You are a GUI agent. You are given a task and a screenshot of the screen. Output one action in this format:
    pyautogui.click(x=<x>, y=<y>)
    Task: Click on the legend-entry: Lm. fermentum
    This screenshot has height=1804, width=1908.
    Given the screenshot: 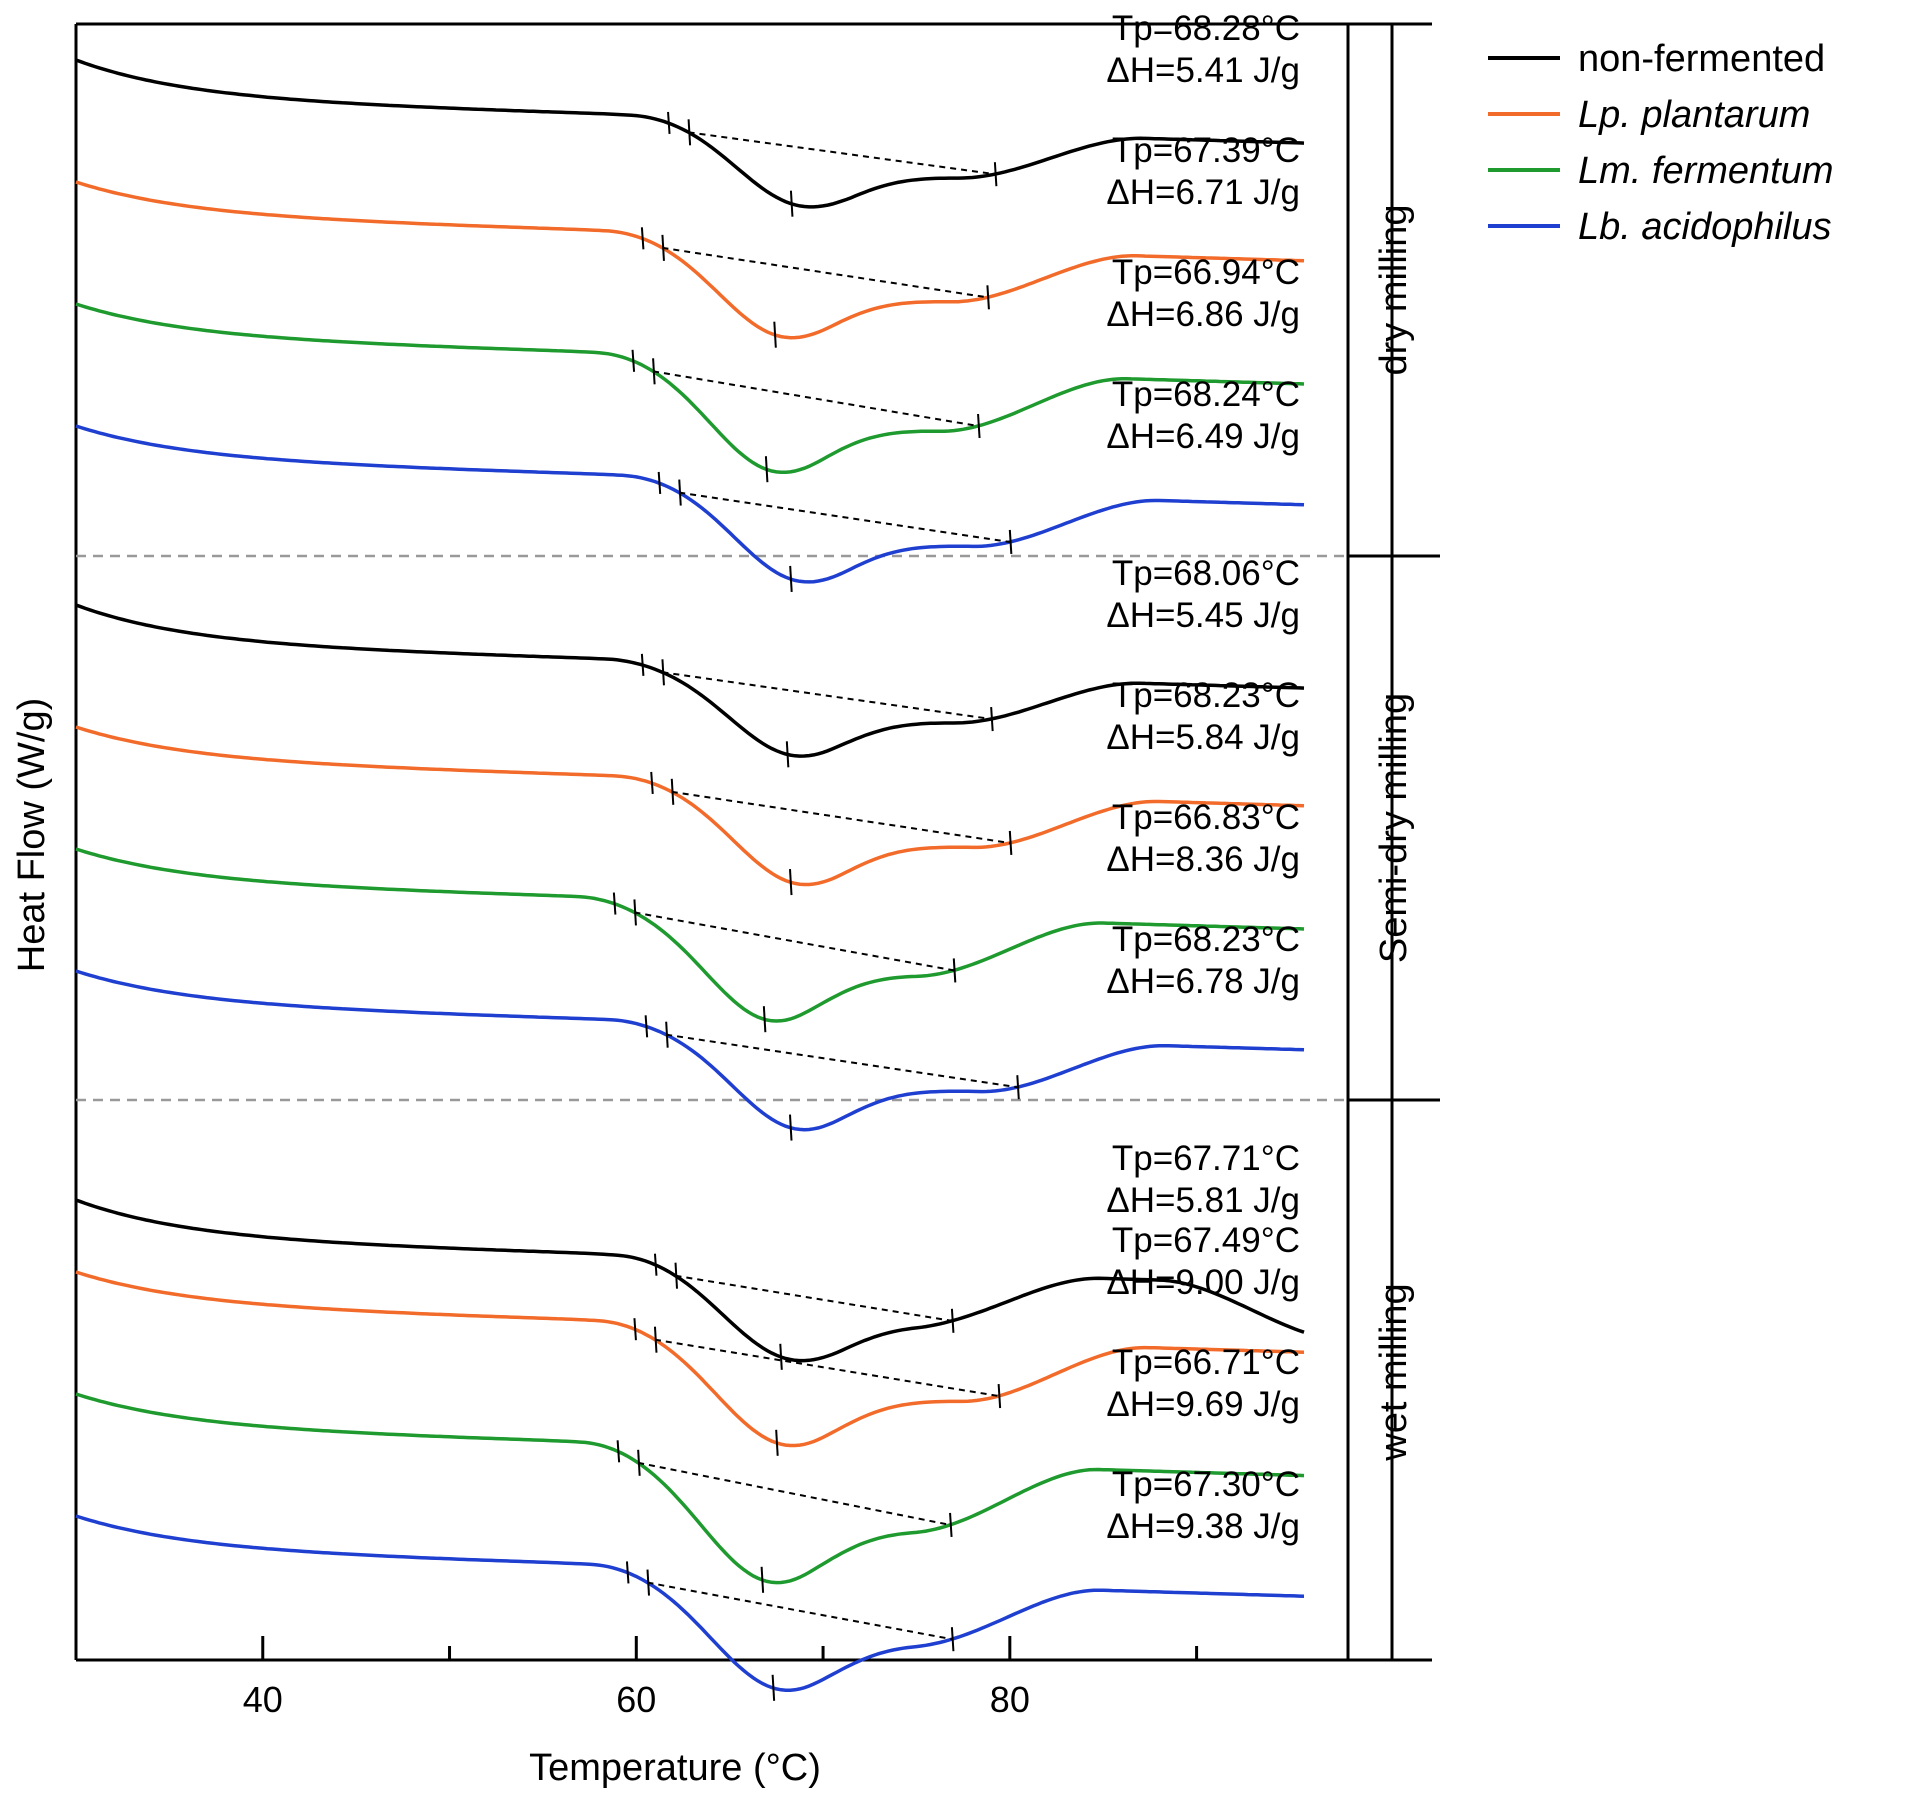 What is the action you would take?
    pyautogui.click(x=1706, y=171)
    